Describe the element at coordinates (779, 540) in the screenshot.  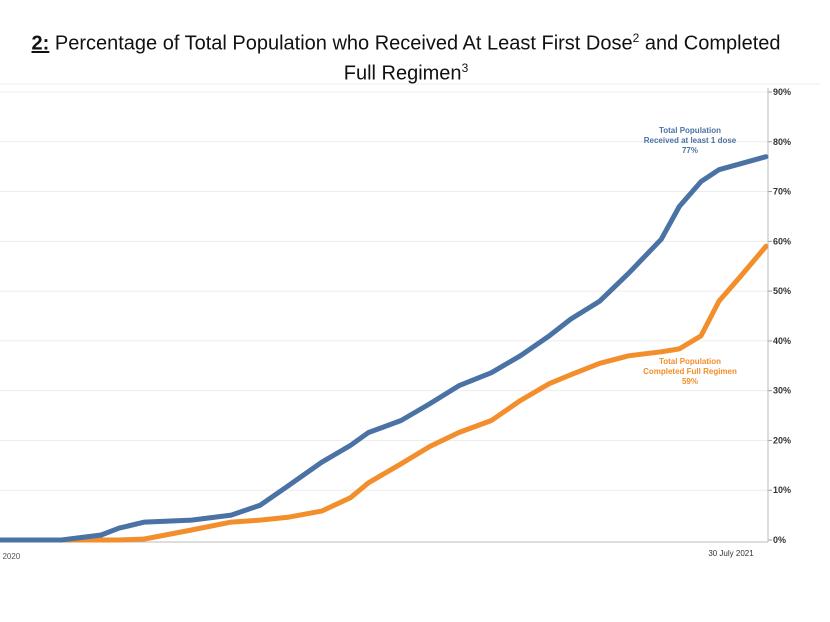
I see `y-tick-label: 0%` at that location.